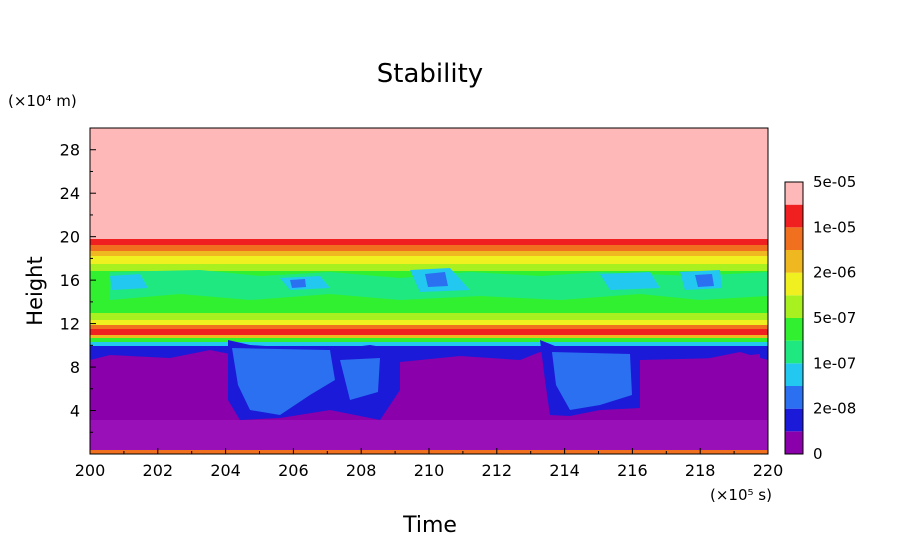 Image resolution: width=904 pixels, height=544 pixels. I want to click on y-tick-label: 4, so click(75, 411).